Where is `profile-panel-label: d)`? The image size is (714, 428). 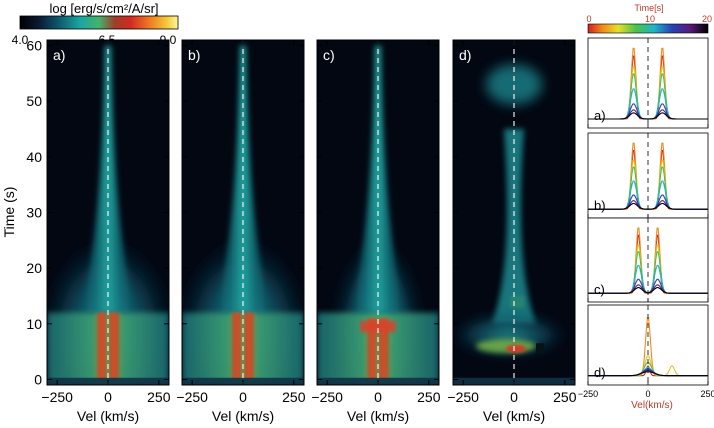 profile-panel-label: d) is located at coordinates (600, 372).